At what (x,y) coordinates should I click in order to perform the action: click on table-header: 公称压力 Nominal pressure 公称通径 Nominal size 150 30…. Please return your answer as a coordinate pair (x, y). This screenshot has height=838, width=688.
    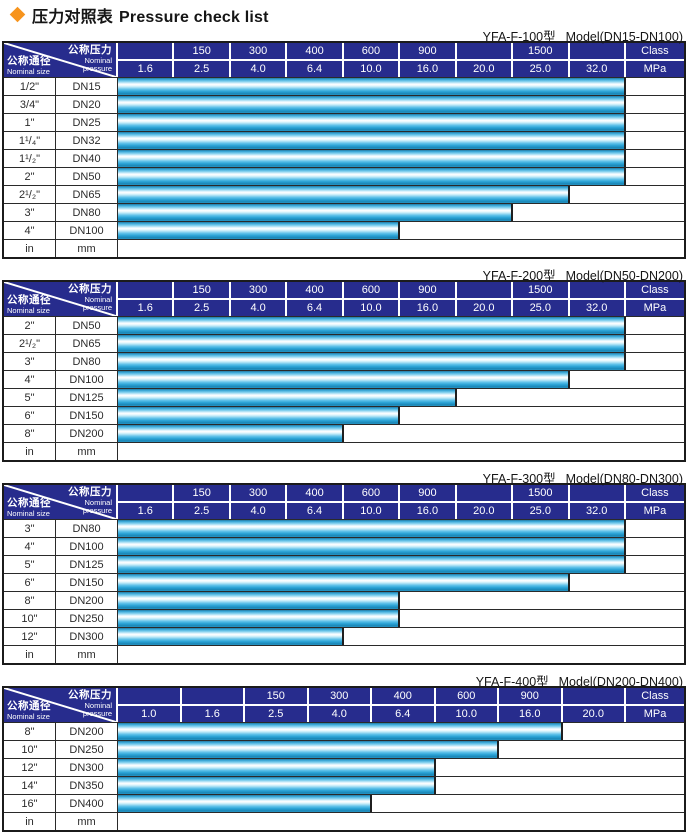
    Looking at the image, I should click on (344, 299).